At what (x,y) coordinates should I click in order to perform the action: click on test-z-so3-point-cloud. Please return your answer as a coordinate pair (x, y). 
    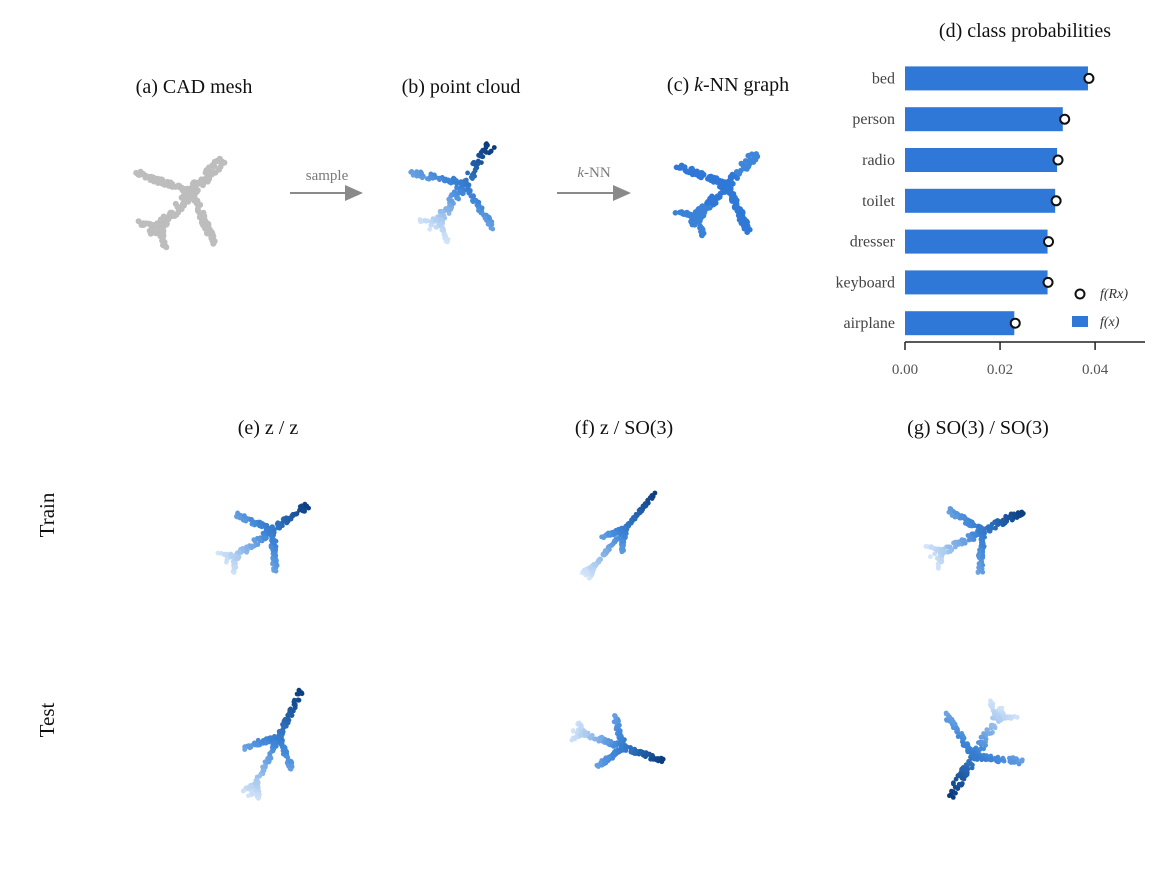
    Looking at the image, I should click on (617, 741).